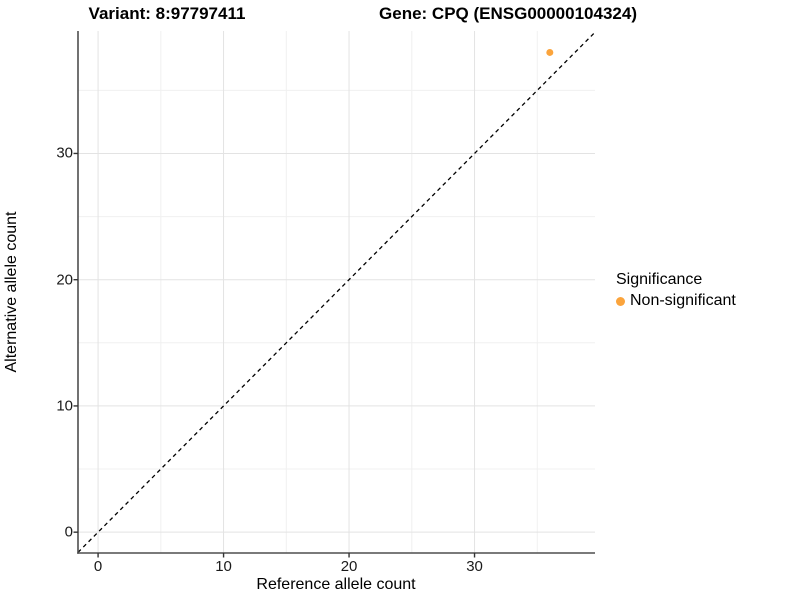 This screenshot has height=600, width=800. Describe the element at coordinates (64, 280) in the screenshot. I see `y-tick-label: 20` at that location.